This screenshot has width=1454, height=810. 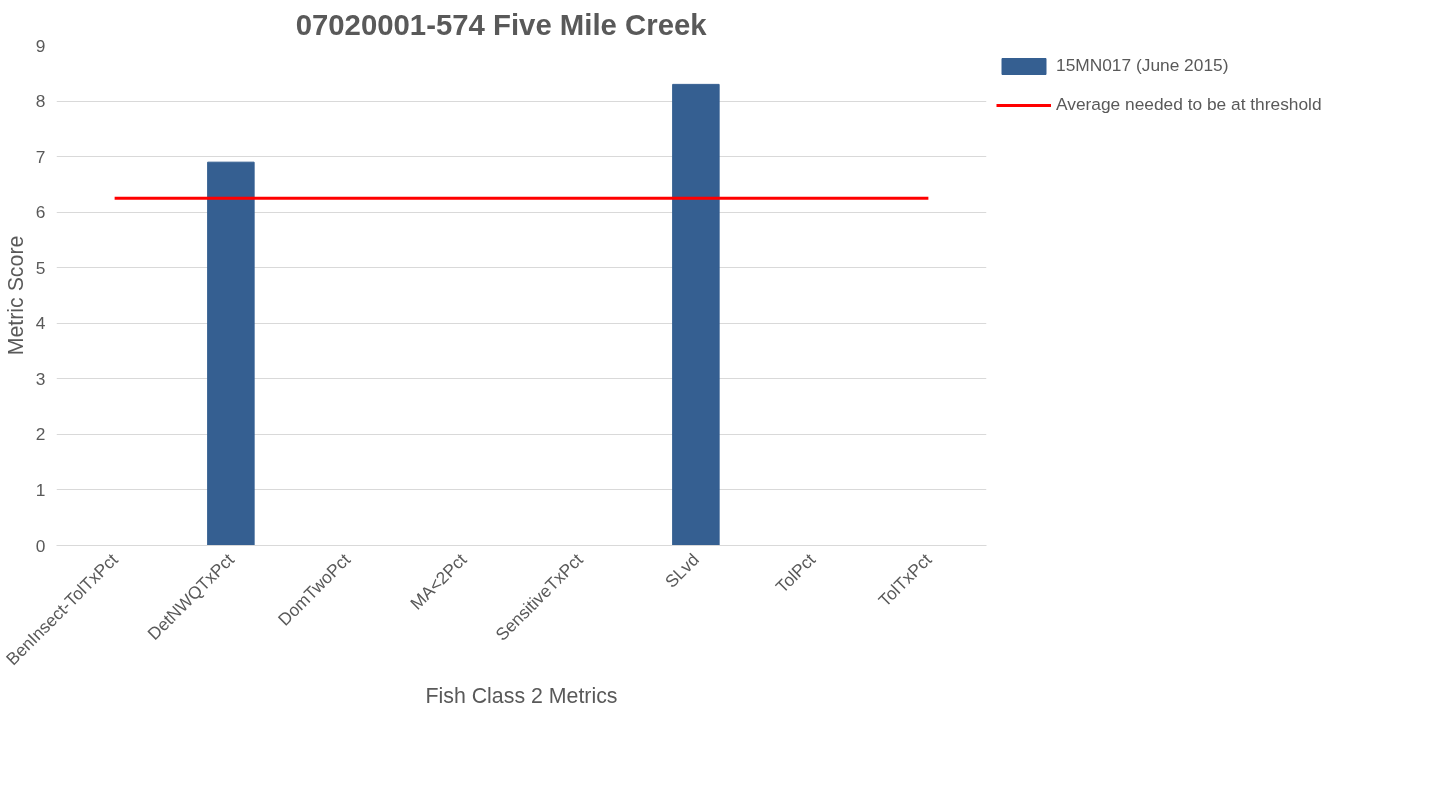 I want to click on chart-title: 07020001-574 Five Mile Creek, so click(x=501, y=24).